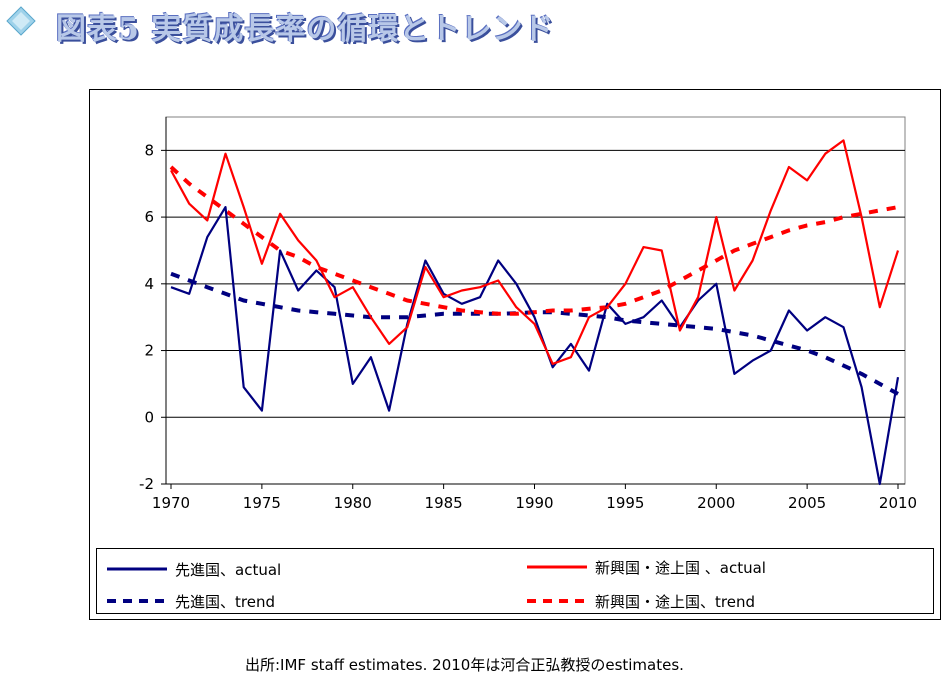 The height and width of the screenshot is (676, 947). I want to click on x-tick-label: 1985, so click(444, 503).